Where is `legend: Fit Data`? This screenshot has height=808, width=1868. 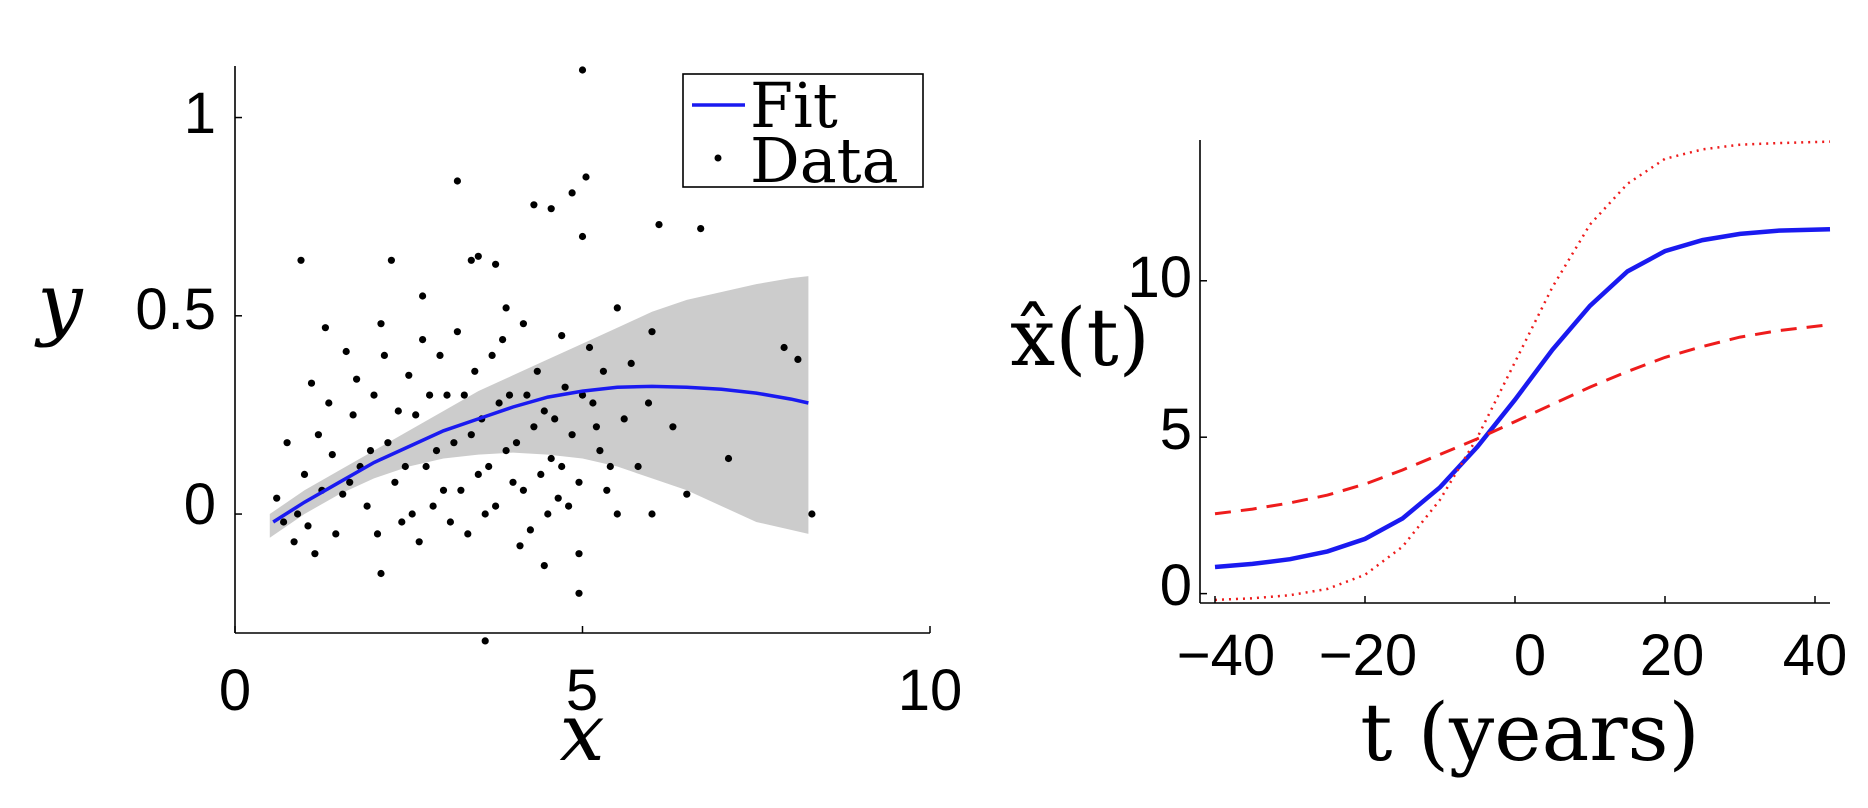 legend: Fit Data is located at coordinates (803, 133).